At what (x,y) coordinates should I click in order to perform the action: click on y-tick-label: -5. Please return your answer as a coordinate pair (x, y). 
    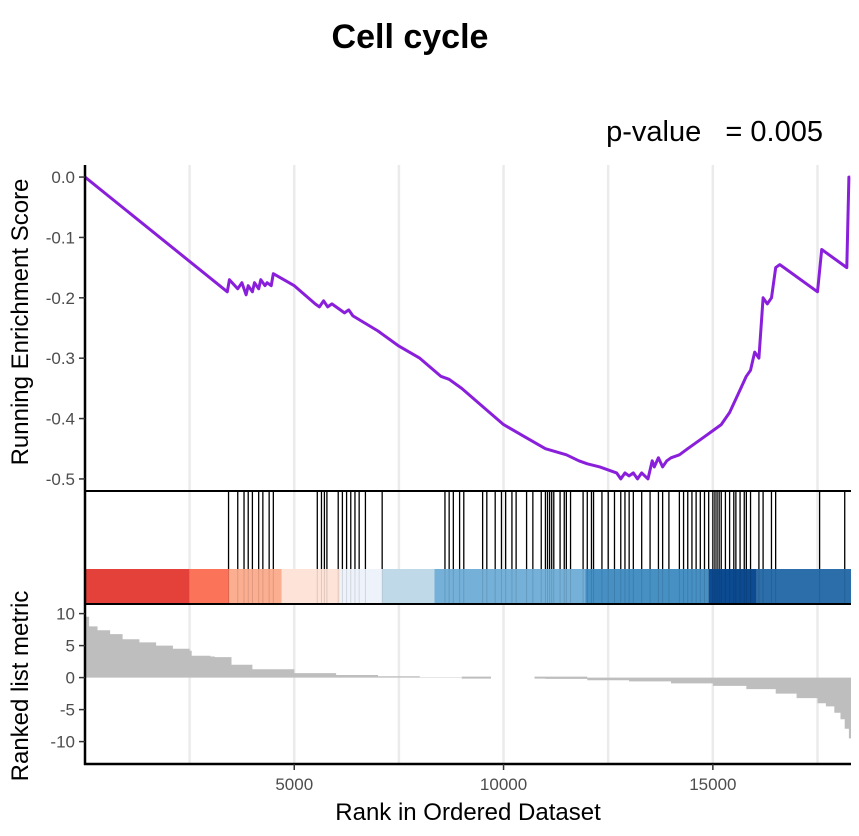
    Looking at the image, I should click on (67, 710).